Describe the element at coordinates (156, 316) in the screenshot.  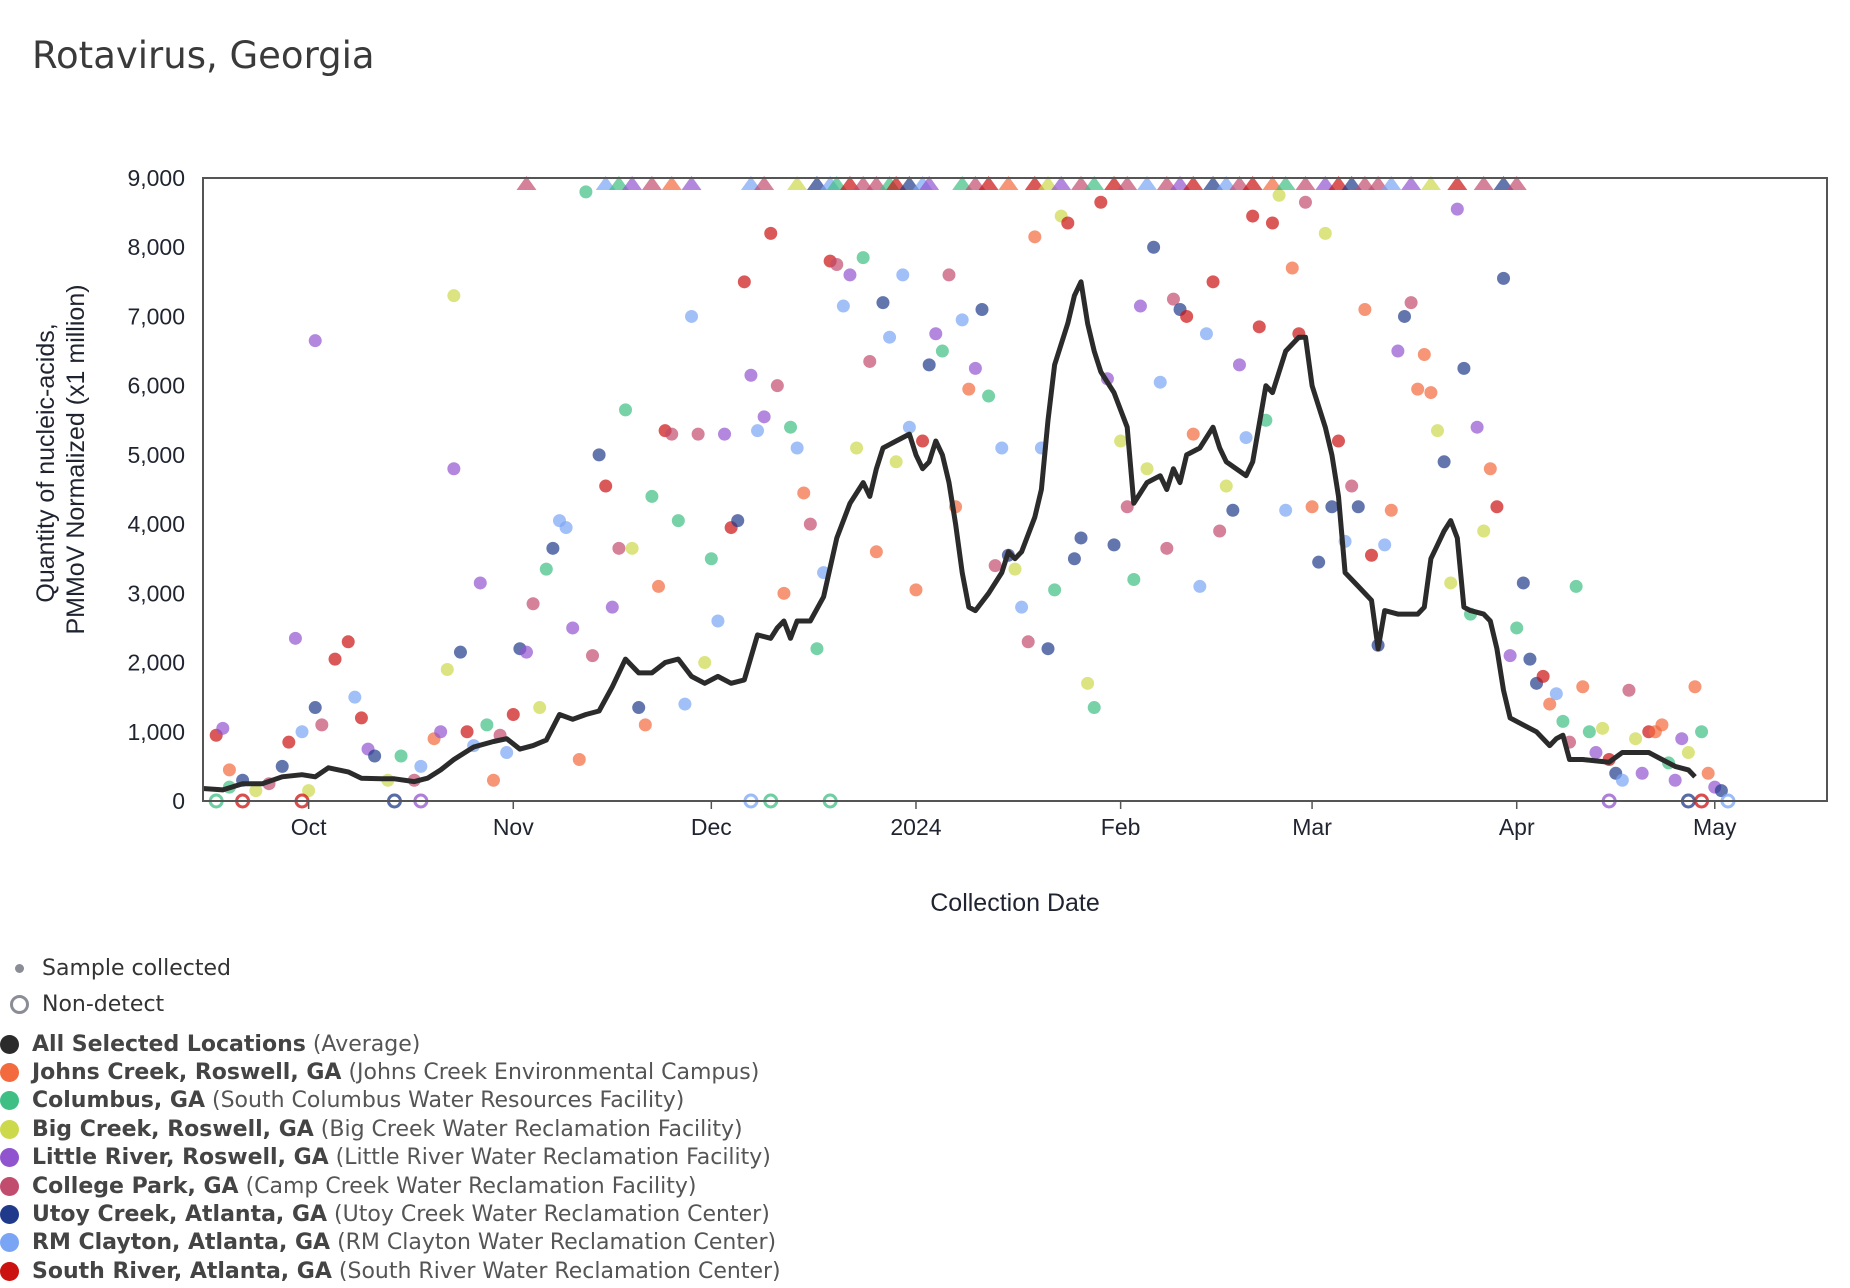
I see `y-tick-label: 7,000` at that location.